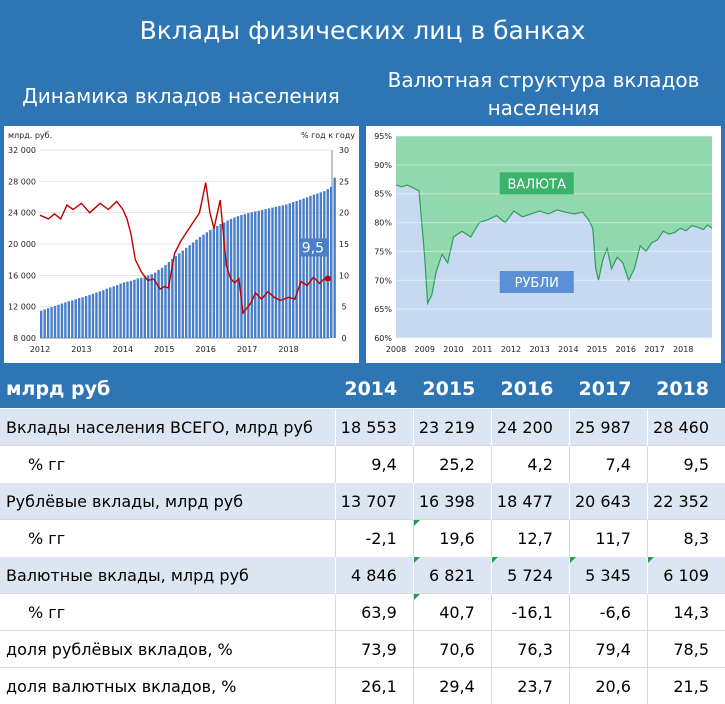  I want to click on cell-value: 7,4, so click(617, 464).